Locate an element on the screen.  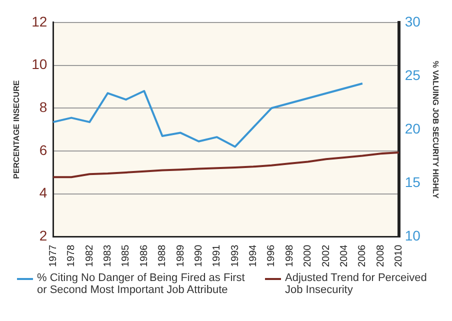
x-tick-label: 1988 is located at coordinates (162, 256).